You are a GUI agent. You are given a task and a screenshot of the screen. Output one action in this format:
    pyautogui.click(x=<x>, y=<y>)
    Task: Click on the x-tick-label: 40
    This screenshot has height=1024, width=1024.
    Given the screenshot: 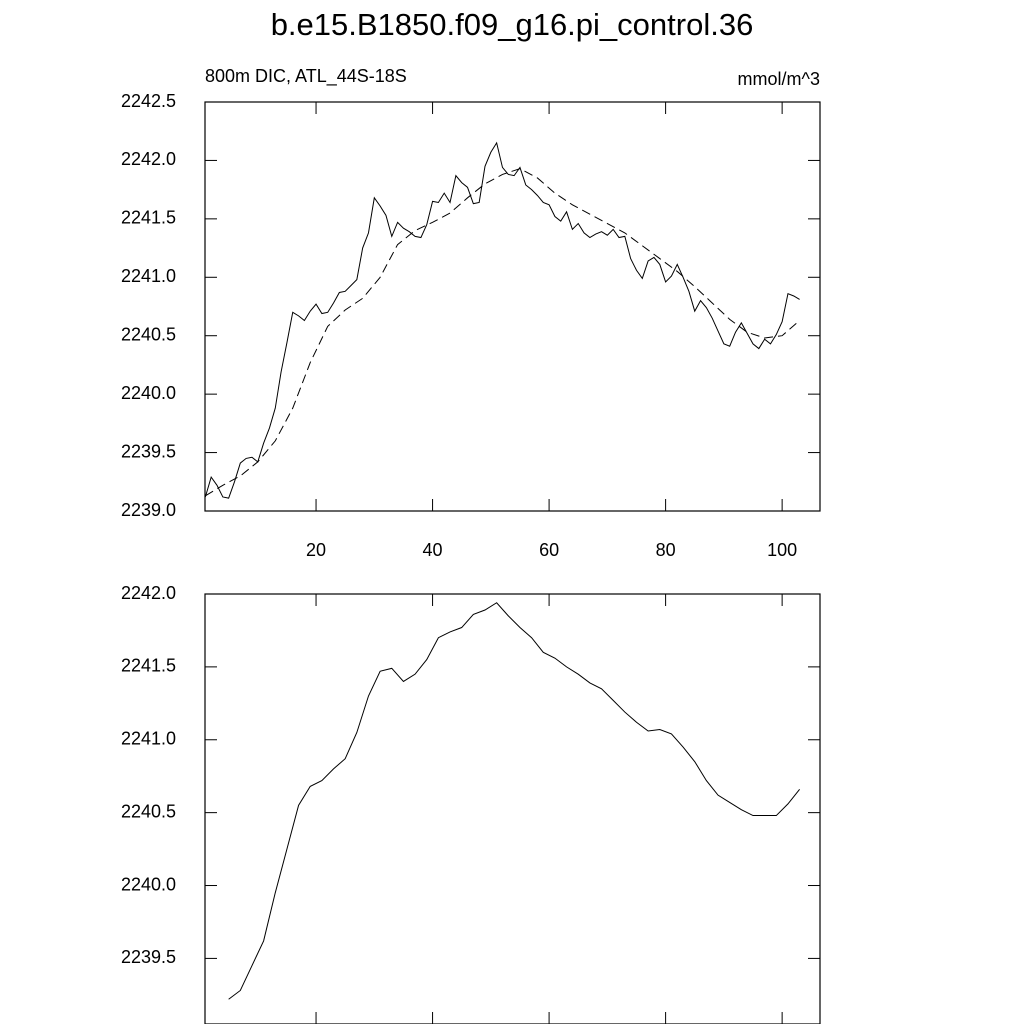 What is the action you would take?
    pyautogui.click(x=433, y=550)
    